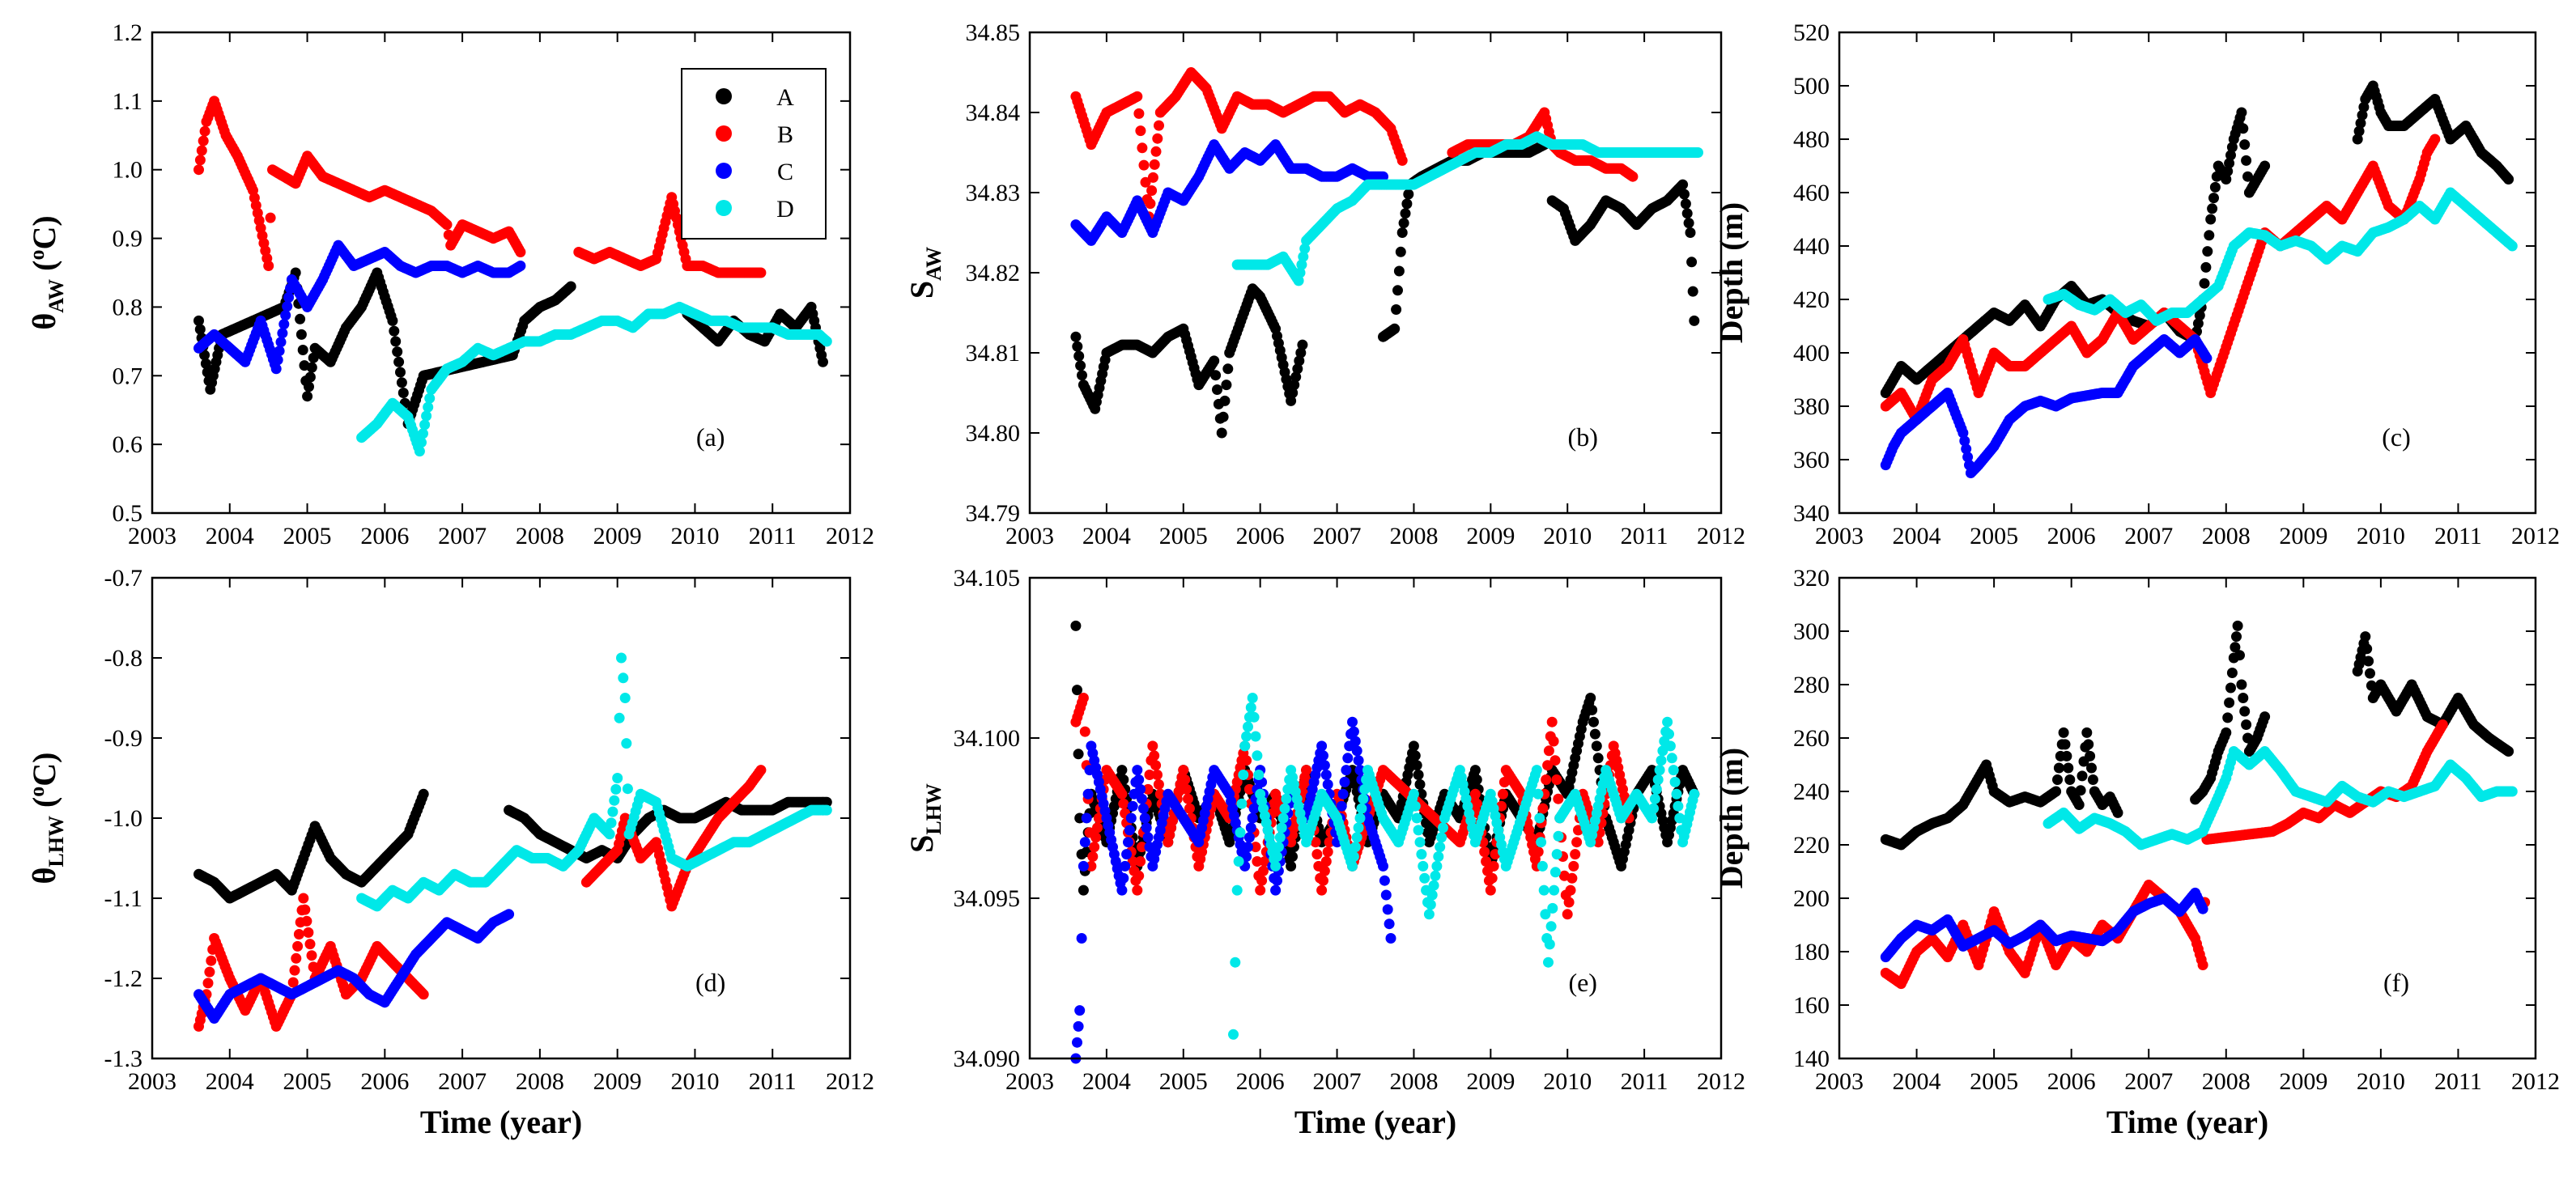 The image size is (2576, 1192). Describe the element at coordinates (128, 239) in the screenshot. I see `y-tick-label: 0.9` at that location.